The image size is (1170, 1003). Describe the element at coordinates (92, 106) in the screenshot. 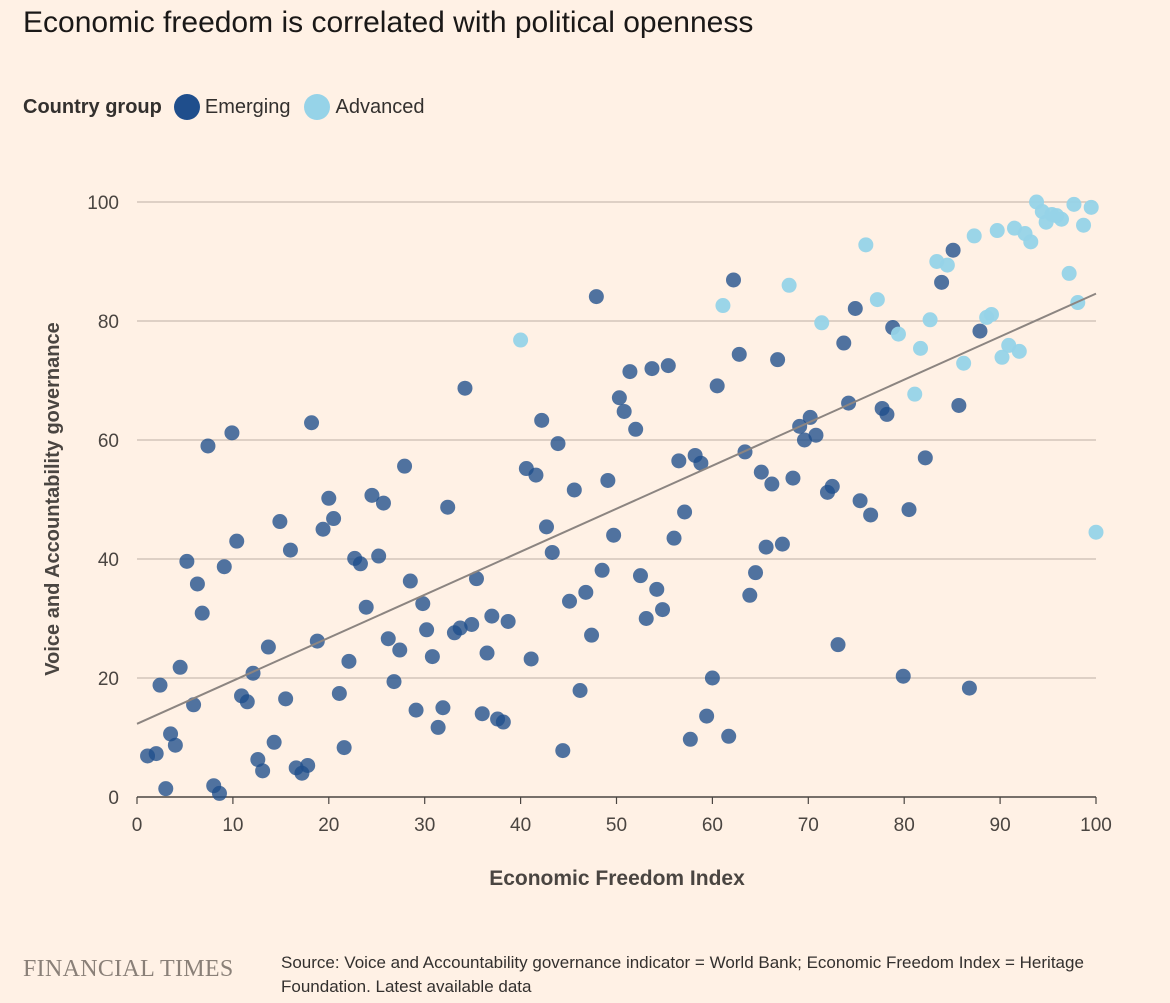

I see `legend-title: Country group` at that location.